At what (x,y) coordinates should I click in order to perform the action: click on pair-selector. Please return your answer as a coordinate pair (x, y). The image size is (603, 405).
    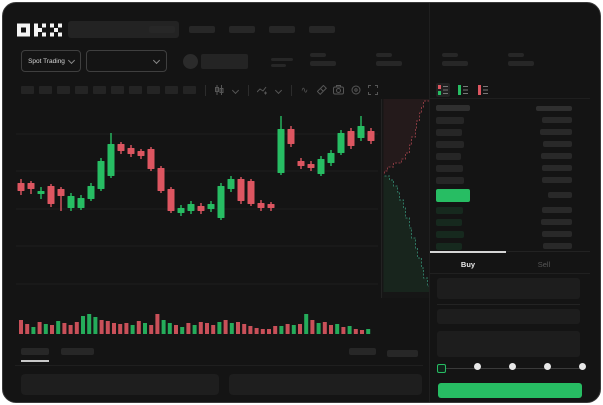
    Looking at the image, I should click on (126, 61).